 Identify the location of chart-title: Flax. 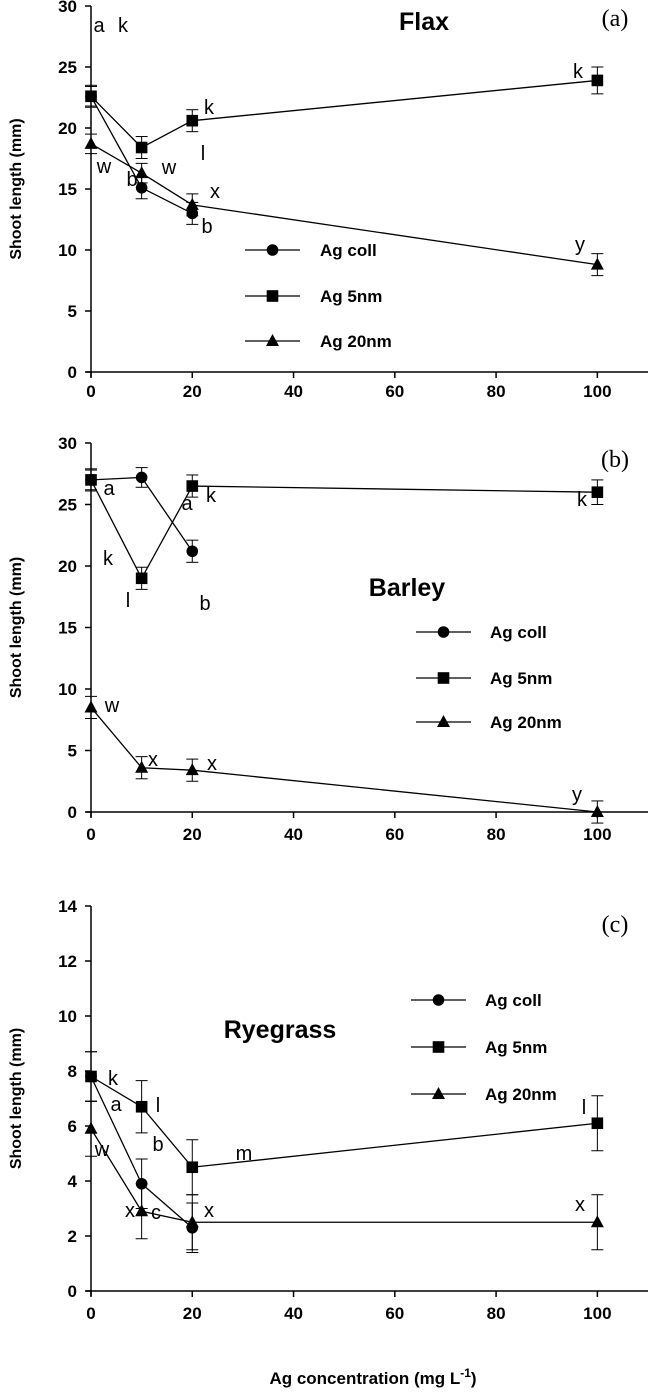
(424, 22).